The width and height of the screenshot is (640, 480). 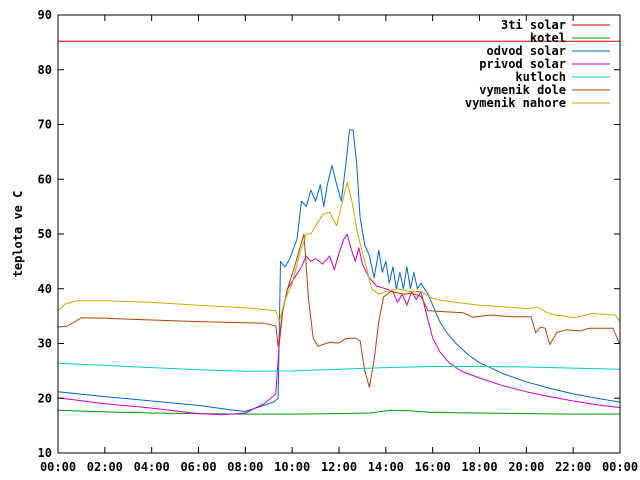 What do you see at coordinates (105, 467) in the screenshot?
I see `x-tick-label: 02:00` at bounding box center [105, 467].